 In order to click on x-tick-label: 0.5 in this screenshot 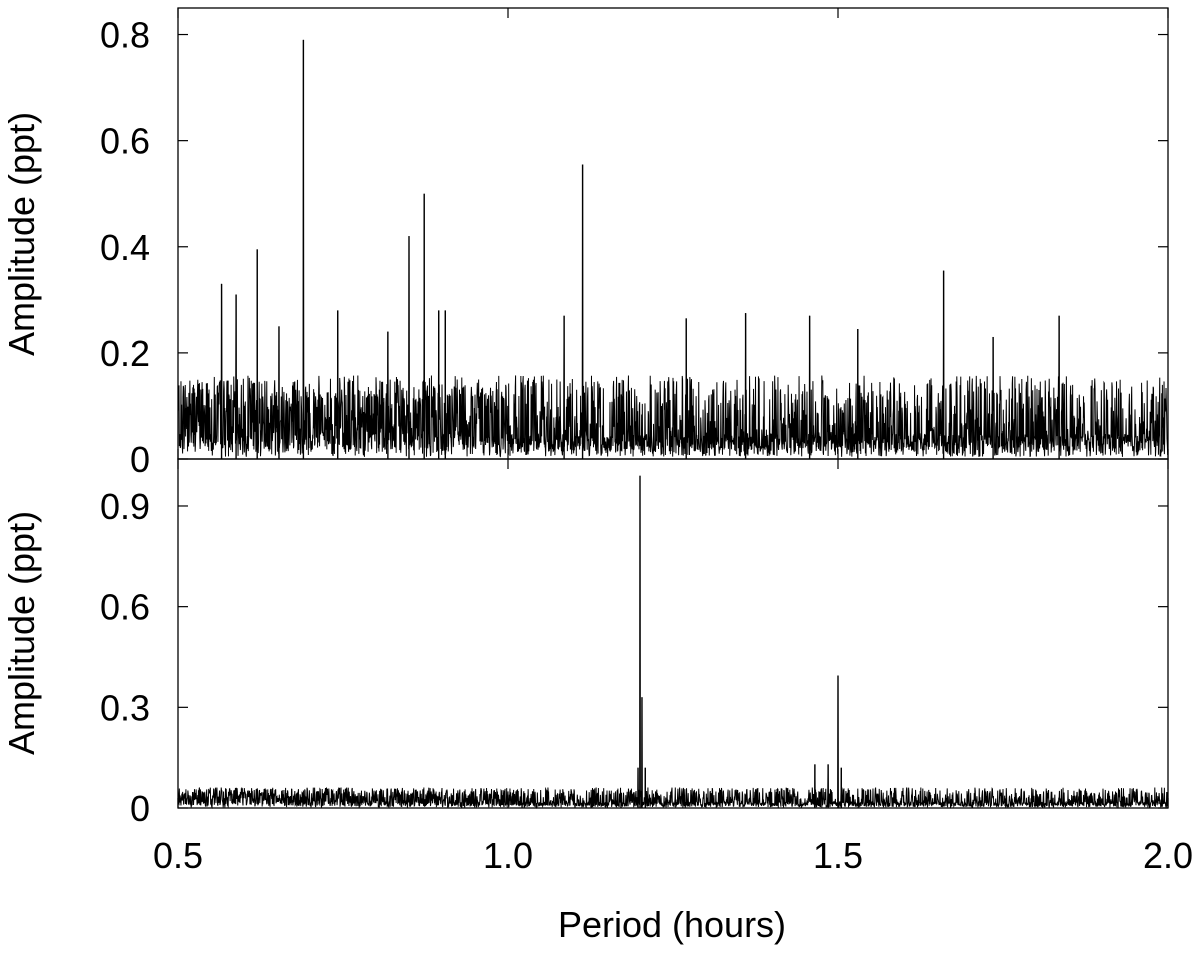, I will do `click(178, 855)`.